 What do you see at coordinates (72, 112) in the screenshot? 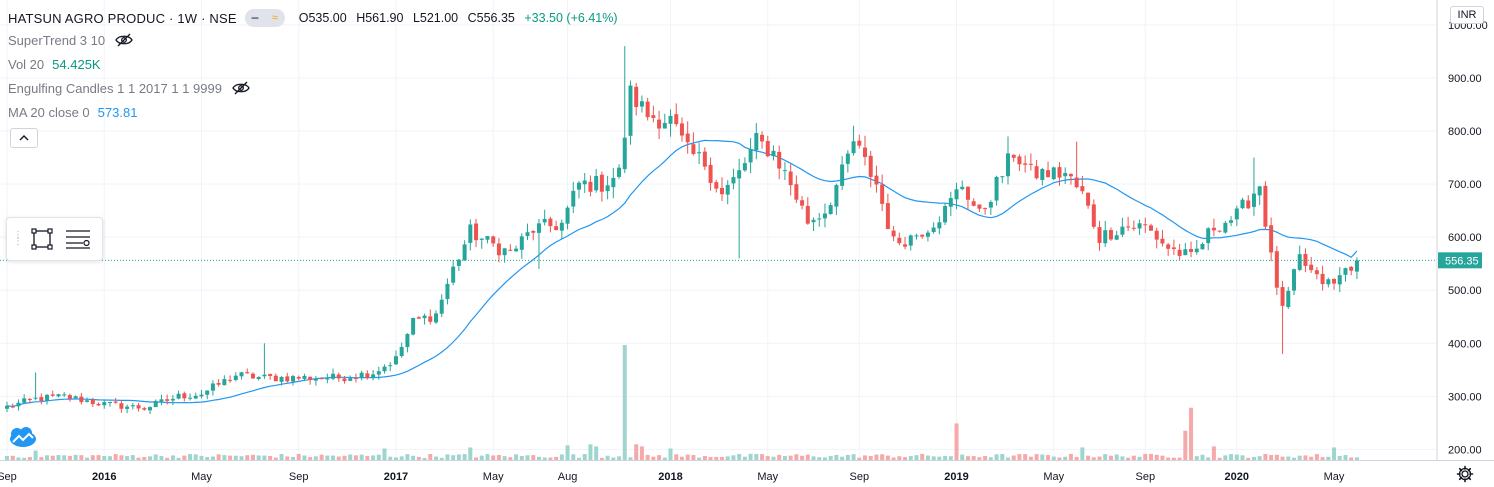
I see `indicator-ma: MA 20 close 0 573.81` at bounding box center [72, 112].